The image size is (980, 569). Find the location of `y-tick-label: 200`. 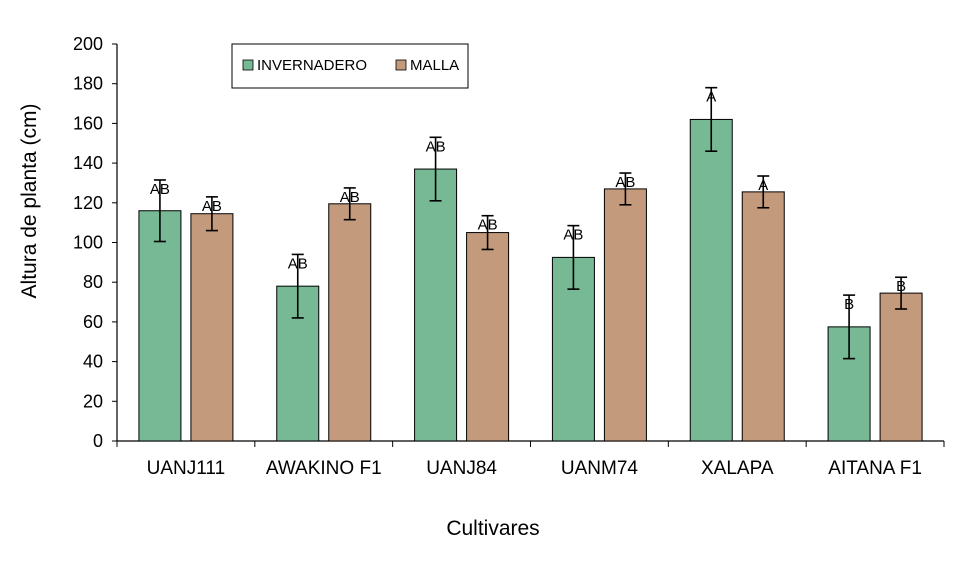

y-tick-label: 200 is located at coordinates (88, 44).